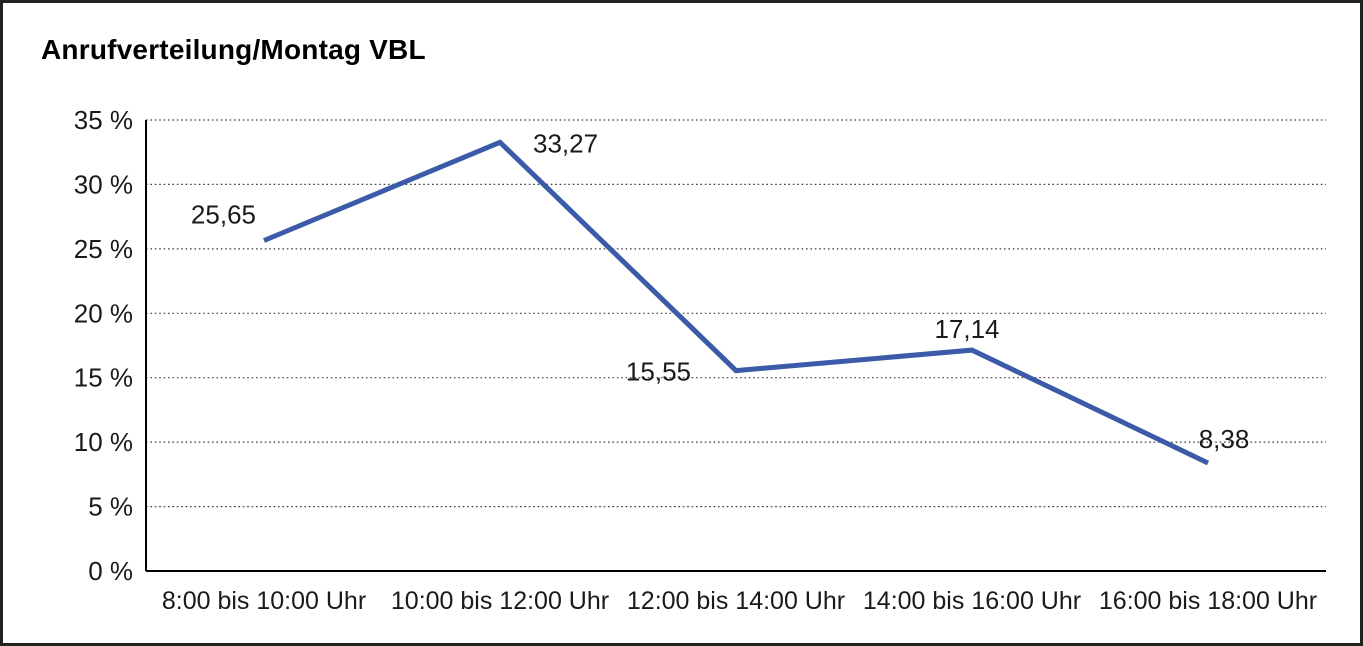  What do you see at coordinates (500, 601) in the screenshot?
I see `x-tick-label: 10:00 bis 12:00 Uhr` at bounding box center [500, 601].